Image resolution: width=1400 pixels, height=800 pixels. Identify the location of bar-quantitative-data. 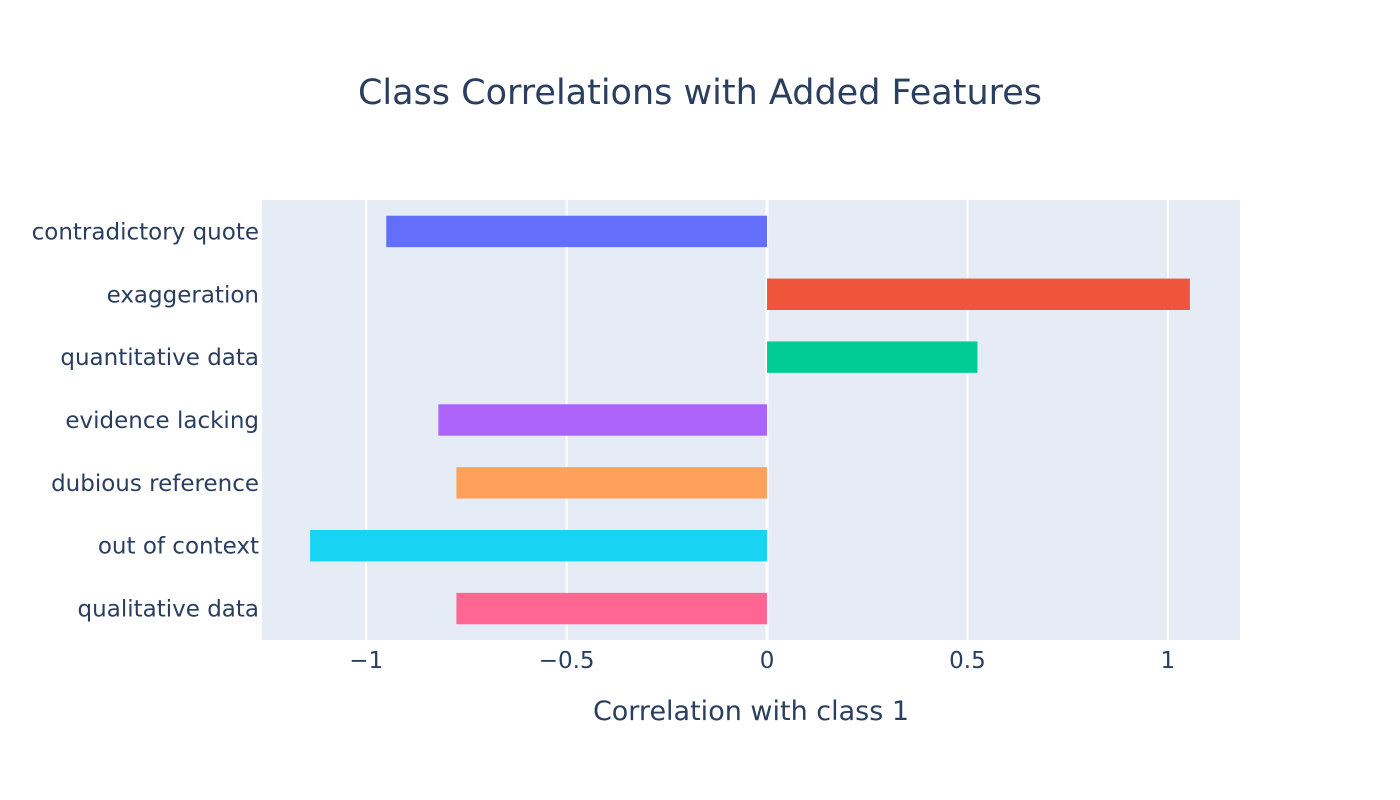
(872, 357).